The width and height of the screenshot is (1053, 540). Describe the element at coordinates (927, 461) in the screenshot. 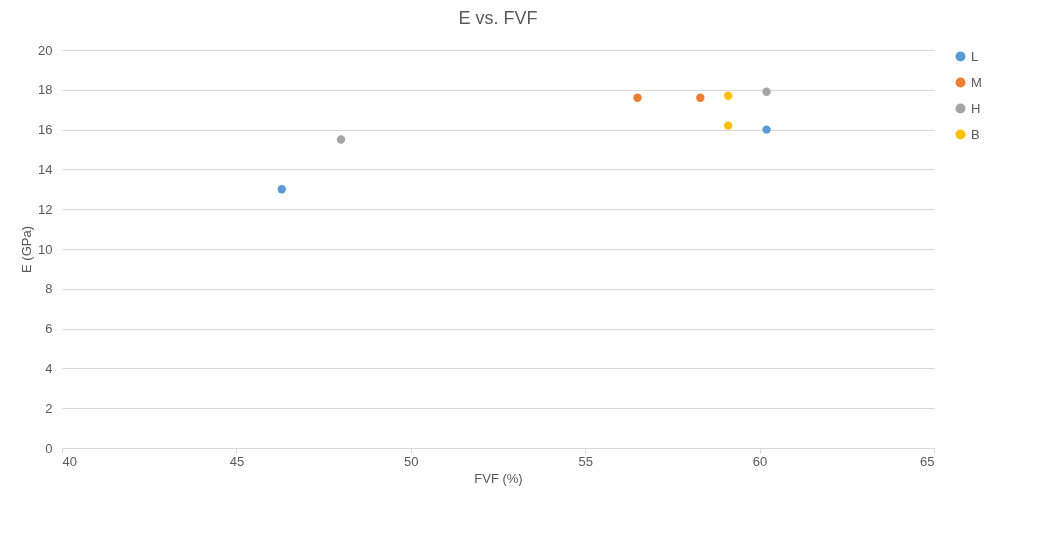

I see `x-tick-label: 65` at that location.